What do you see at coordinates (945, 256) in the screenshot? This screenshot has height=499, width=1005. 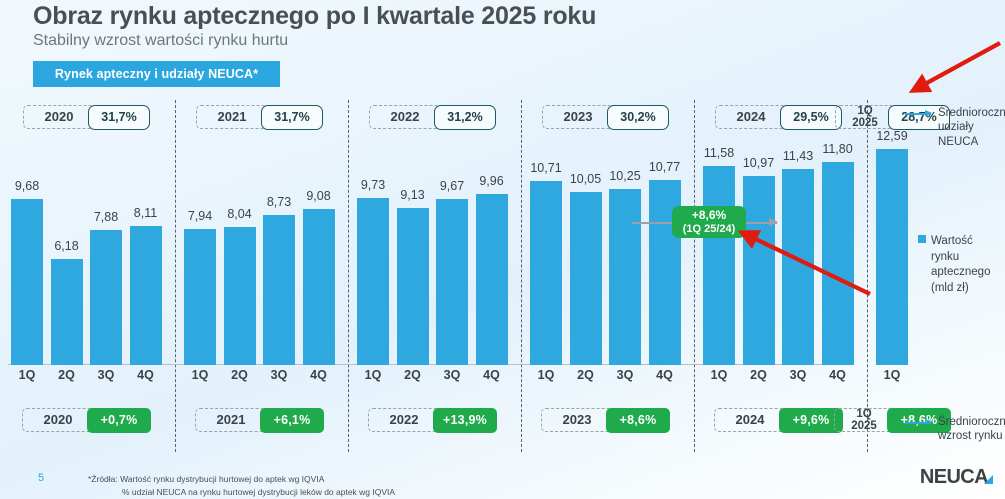 I see `legend-line2: rynku` at bounding box center [945, 256].